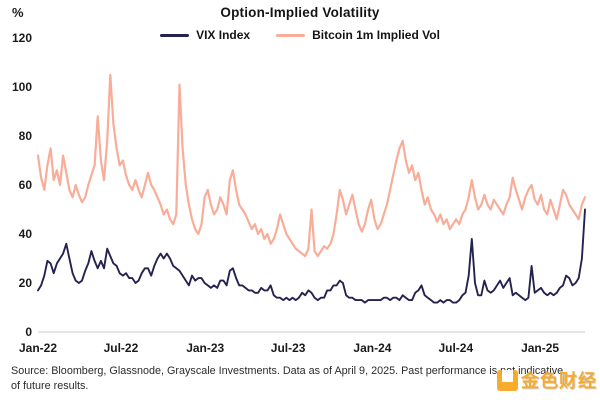 This screenshot has height=400, width=600. Describe the element at coordinates (25, 136) in the screenshot. I see `y-tick-80: 80` at that location.